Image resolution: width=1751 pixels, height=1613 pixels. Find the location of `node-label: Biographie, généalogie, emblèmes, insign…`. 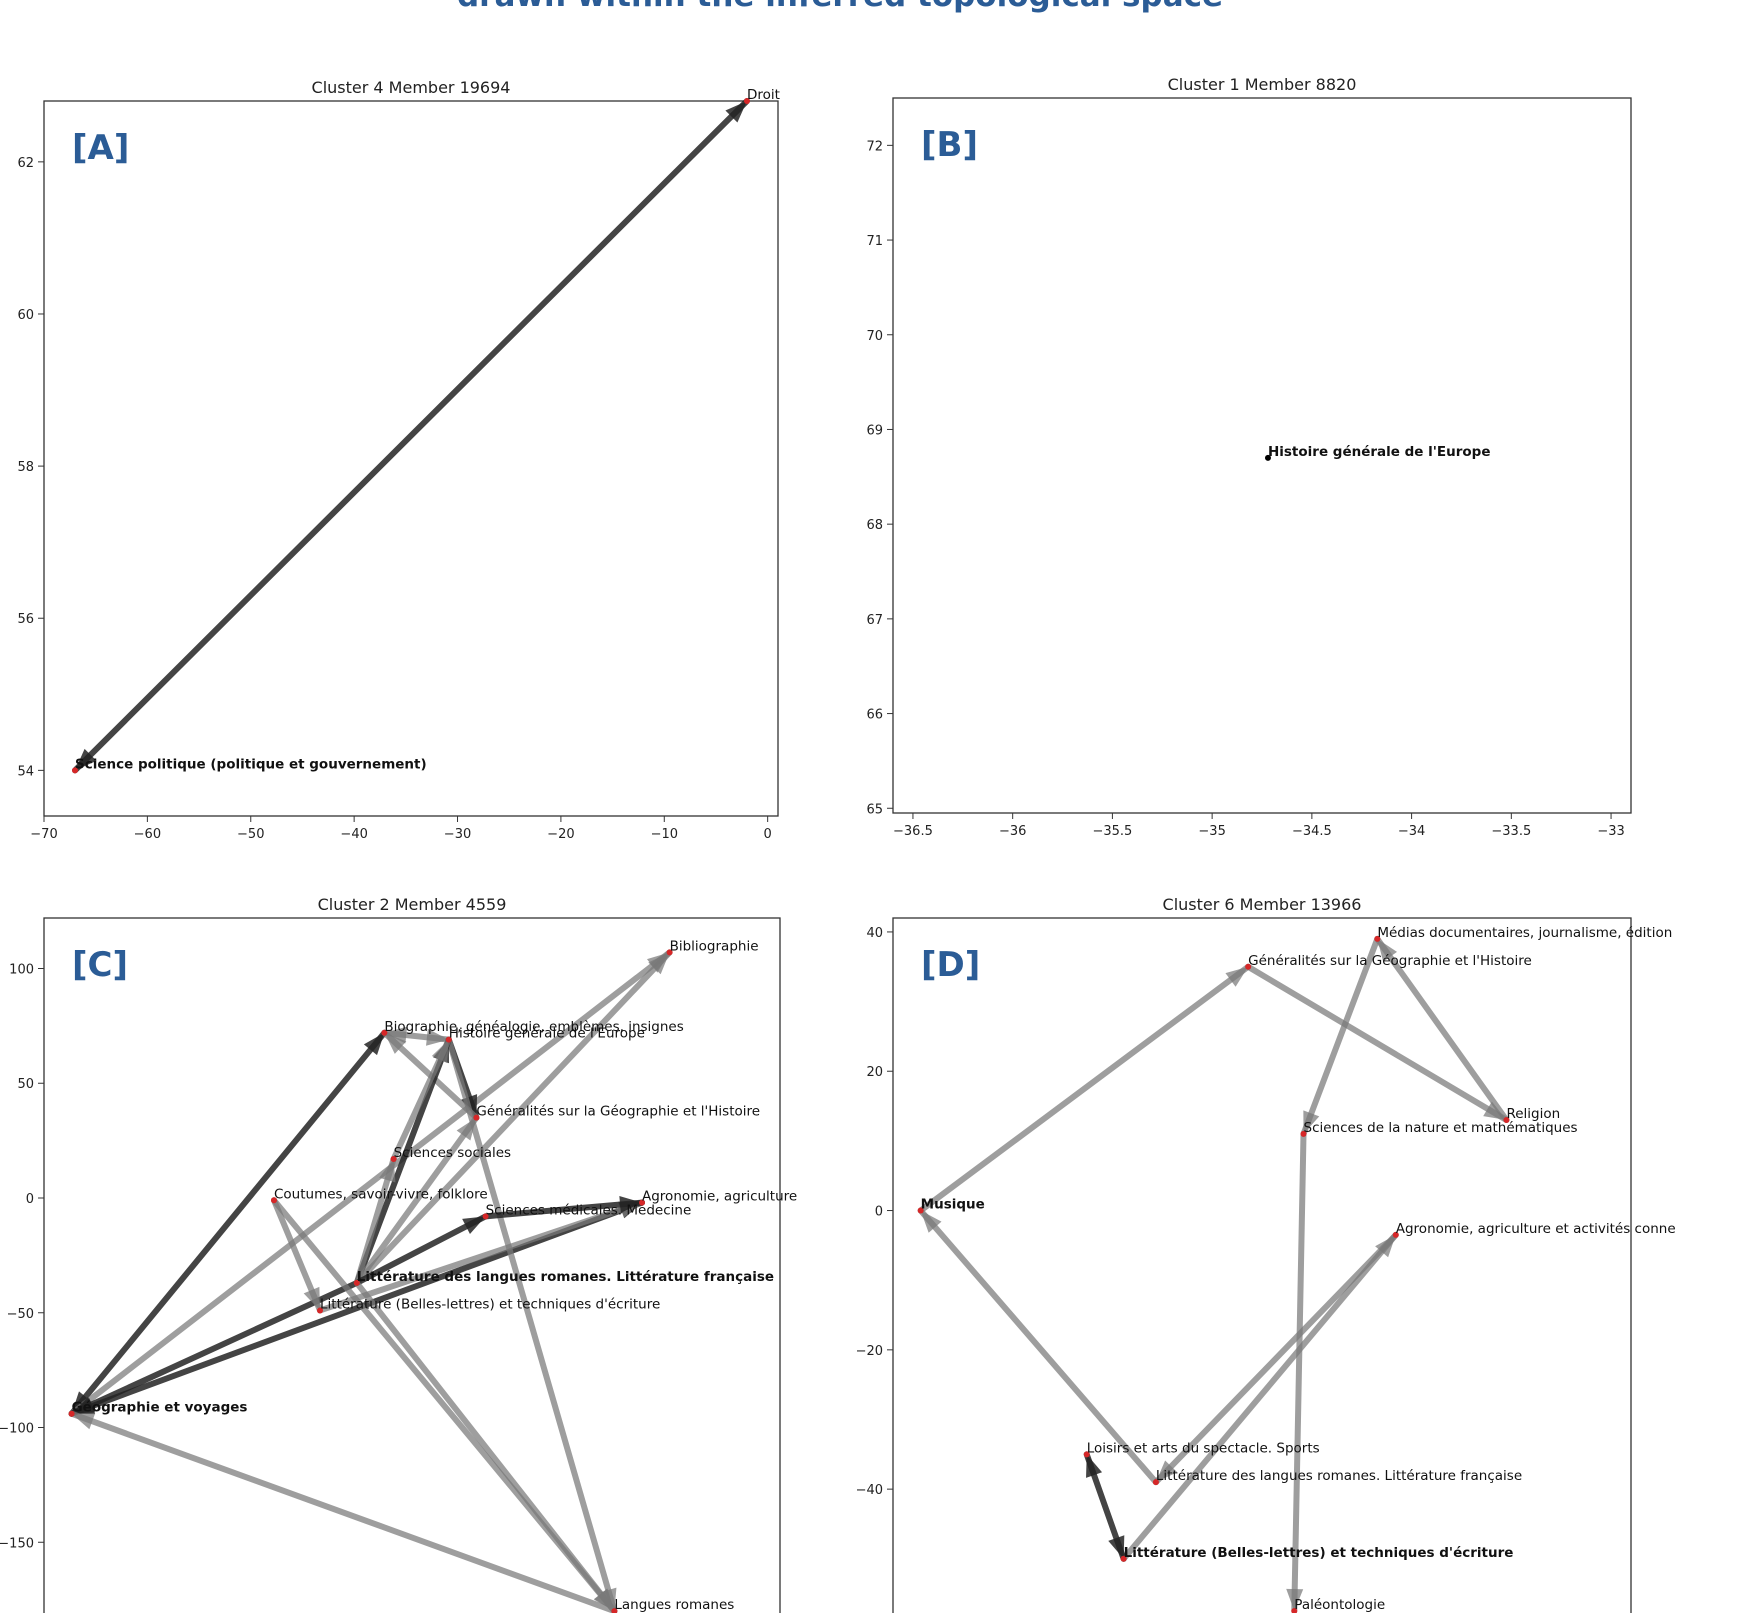

node-label: Biographie, généalogie, emblèmes, insign… is located at coordinates (533, 1027).